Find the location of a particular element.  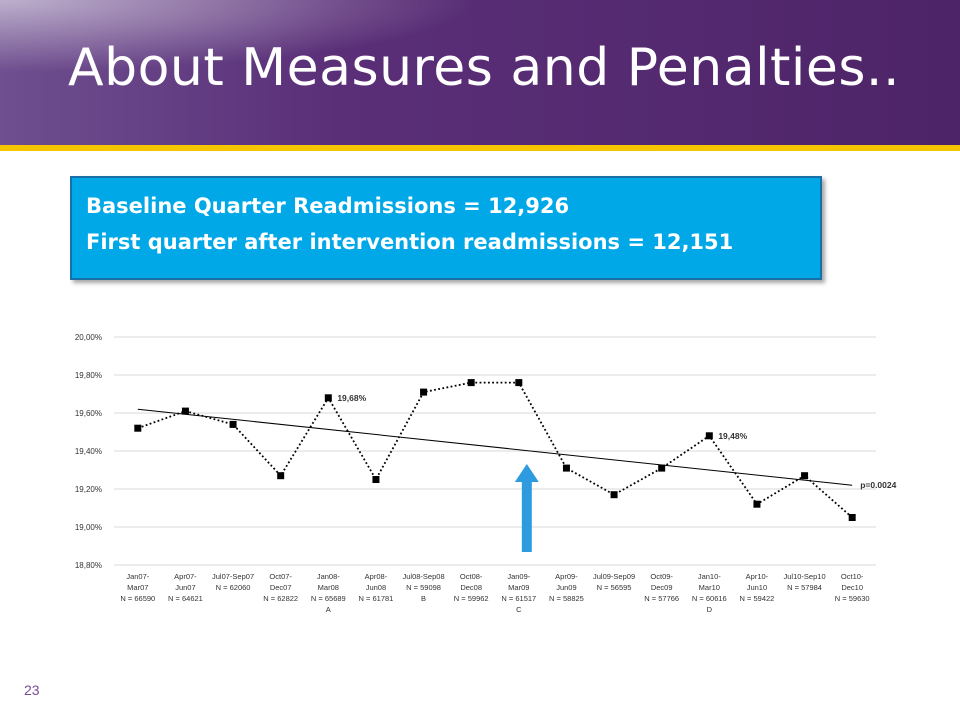

series-line is located at coordinates (495, 450).